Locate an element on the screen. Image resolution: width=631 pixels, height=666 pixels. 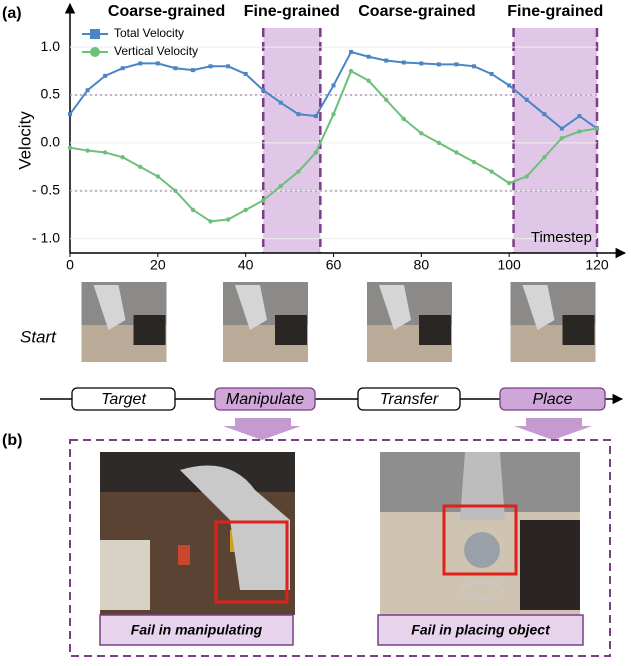
failure-caption: Fail in manipulating is located at coordinates (197, 630).